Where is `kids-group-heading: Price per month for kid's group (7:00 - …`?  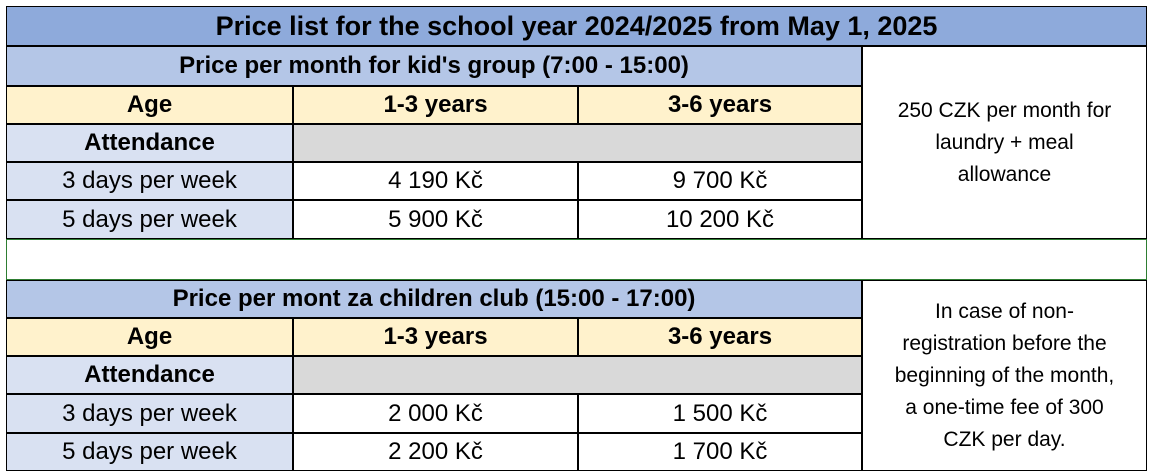 kids-group-heading: Price per month for kid's group (7:00 - … is located at coordinates (434, 66).